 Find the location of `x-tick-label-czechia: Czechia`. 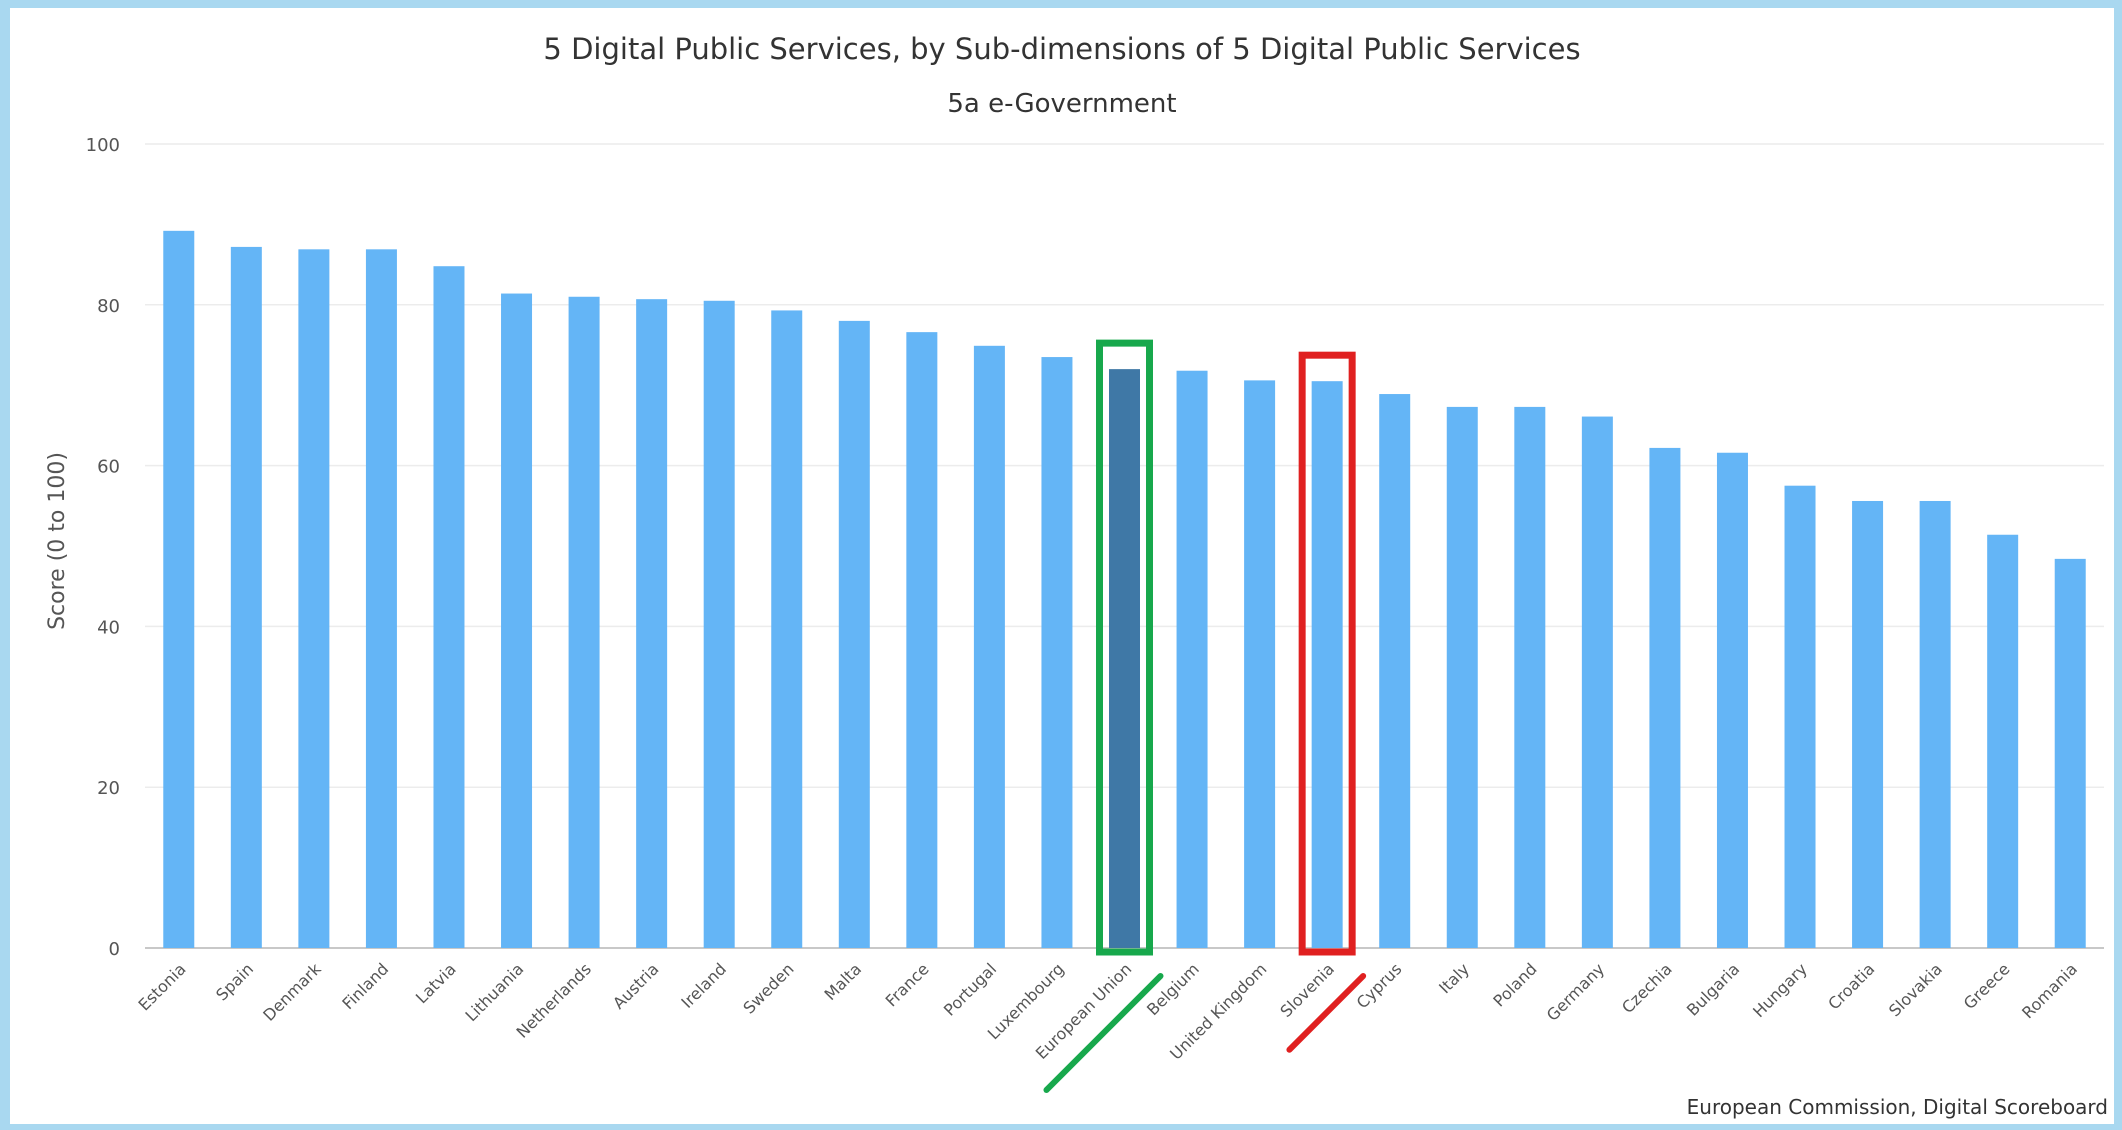

x-tick-label-czechia: Czechia is located at coordinates (1647, 988).